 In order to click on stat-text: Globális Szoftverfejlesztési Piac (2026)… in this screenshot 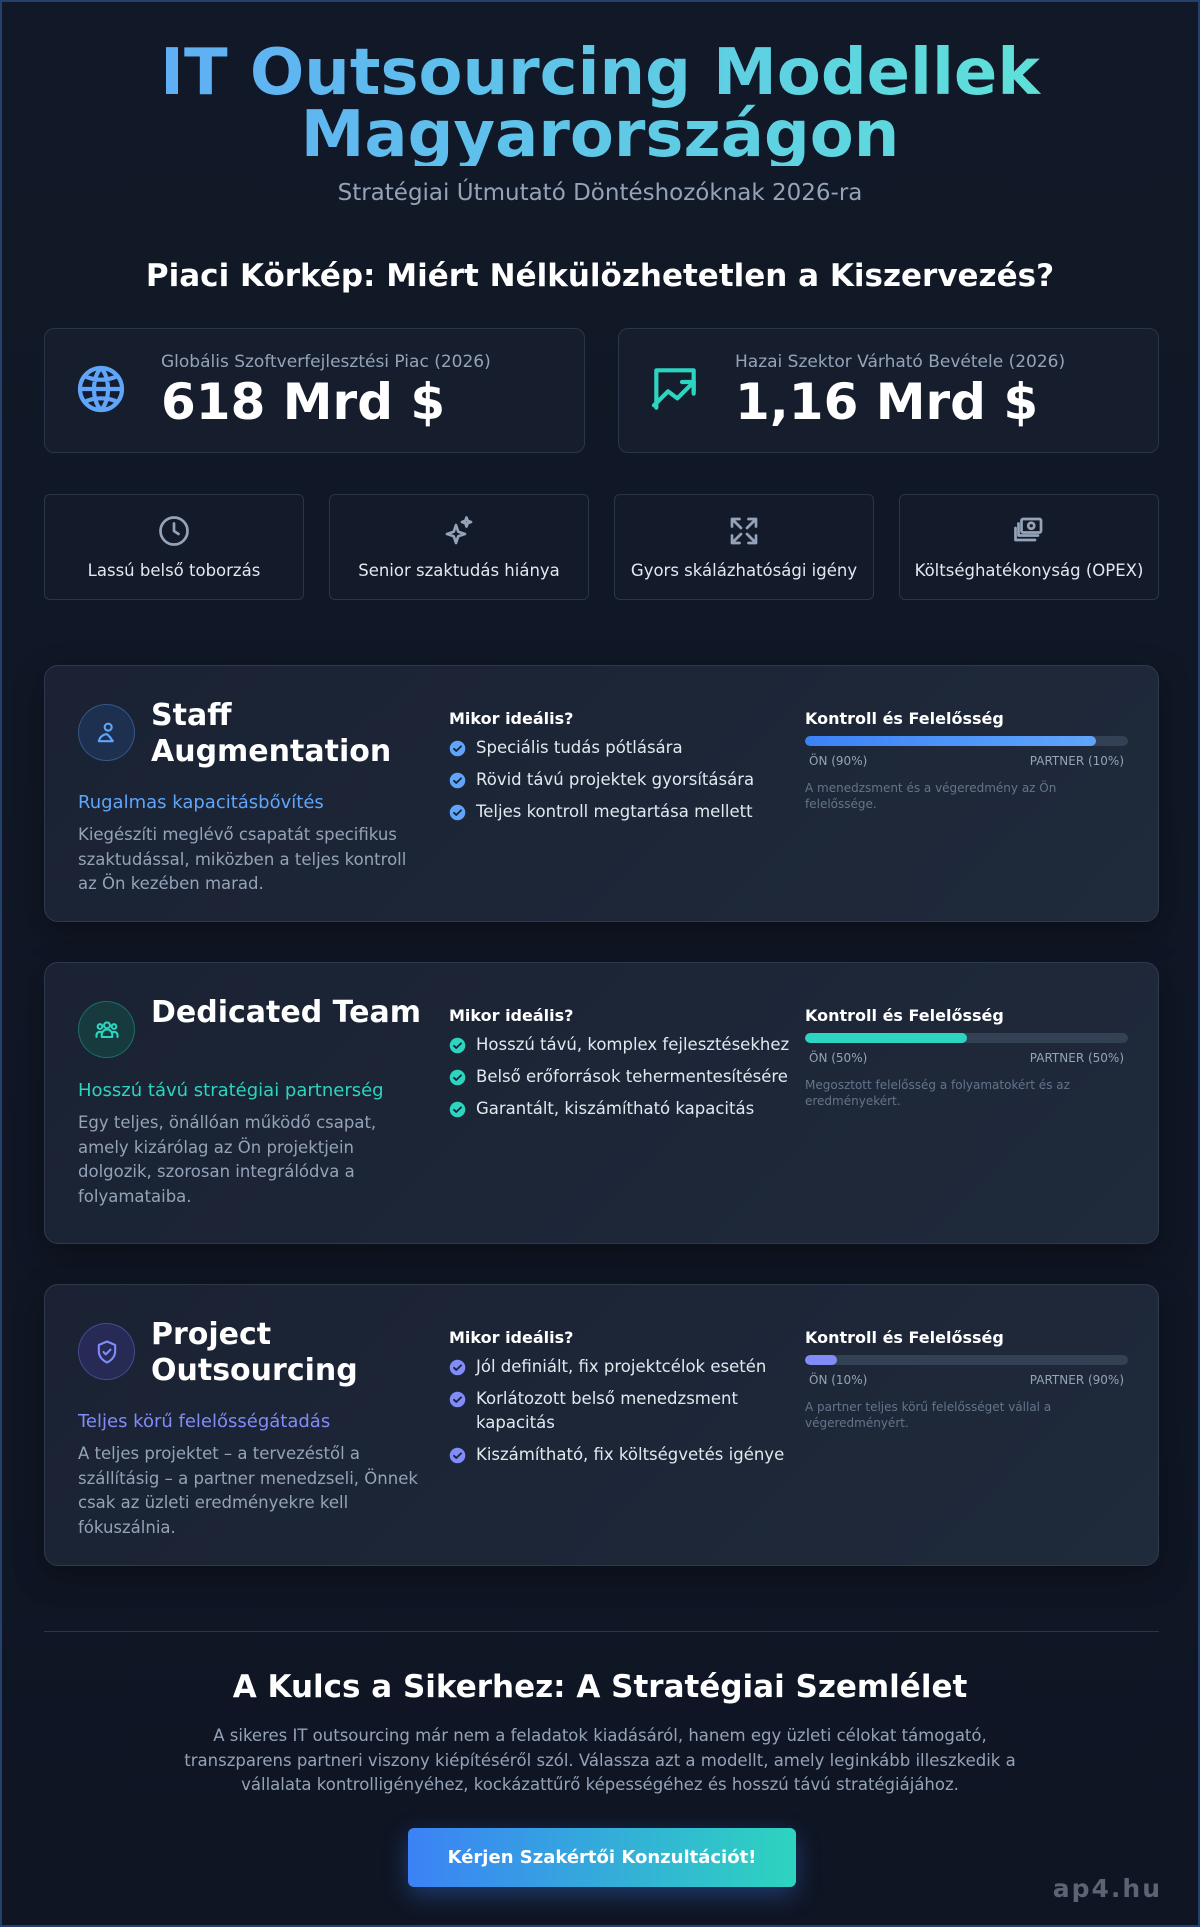, I will do `click(326, 391)`.